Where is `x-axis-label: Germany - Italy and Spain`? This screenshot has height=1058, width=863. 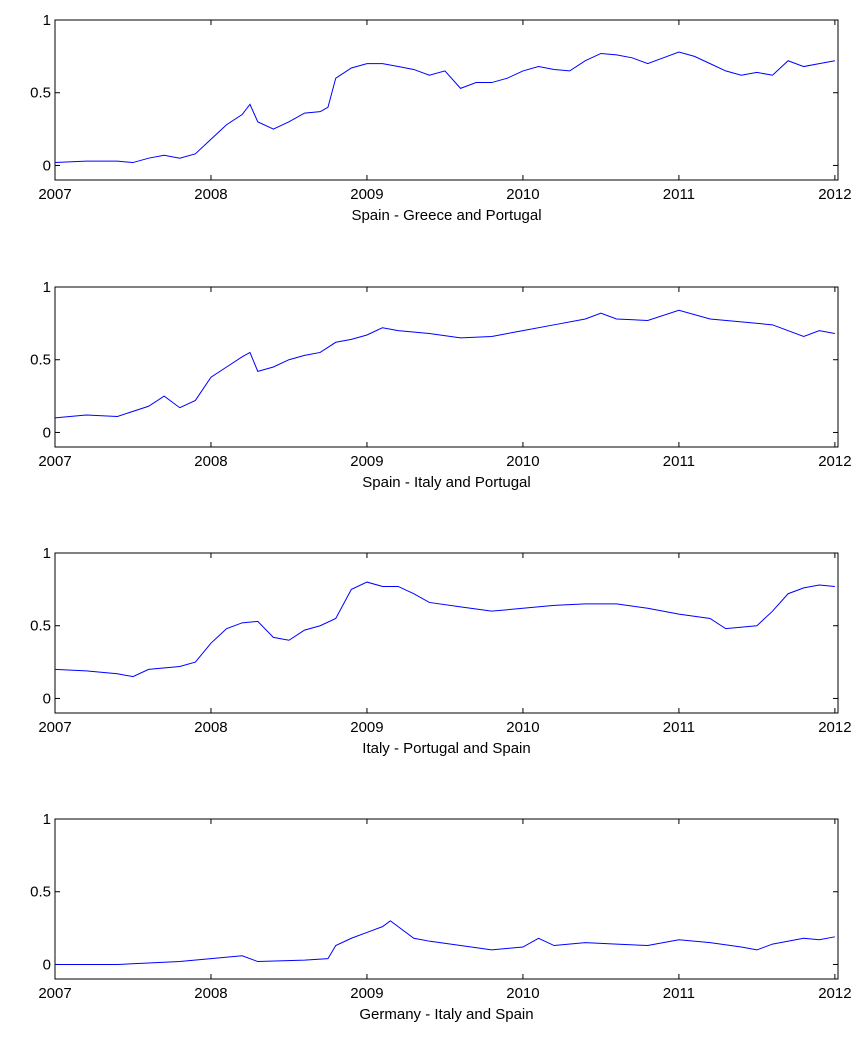 x-axis-label: Germany - Italy and Spain is located at coordinates (446, 1014).